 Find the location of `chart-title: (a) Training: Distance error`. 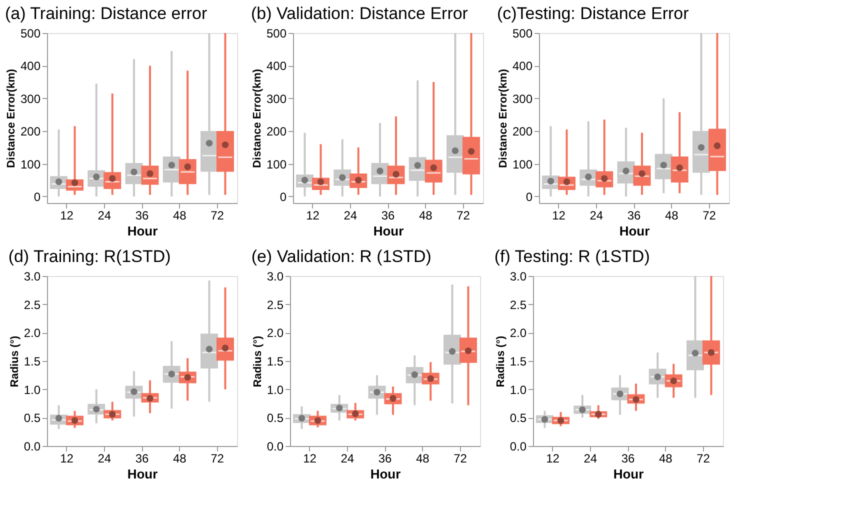

chart-title: (a) Training: Distance error is located at coordinates (106, 13).